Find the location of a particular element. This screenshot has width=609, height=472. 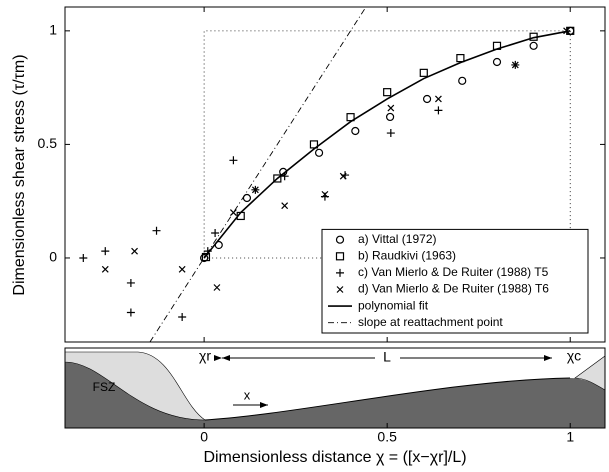

legend-label: a) Vittal (1972) is located at coordinates (397, 239).